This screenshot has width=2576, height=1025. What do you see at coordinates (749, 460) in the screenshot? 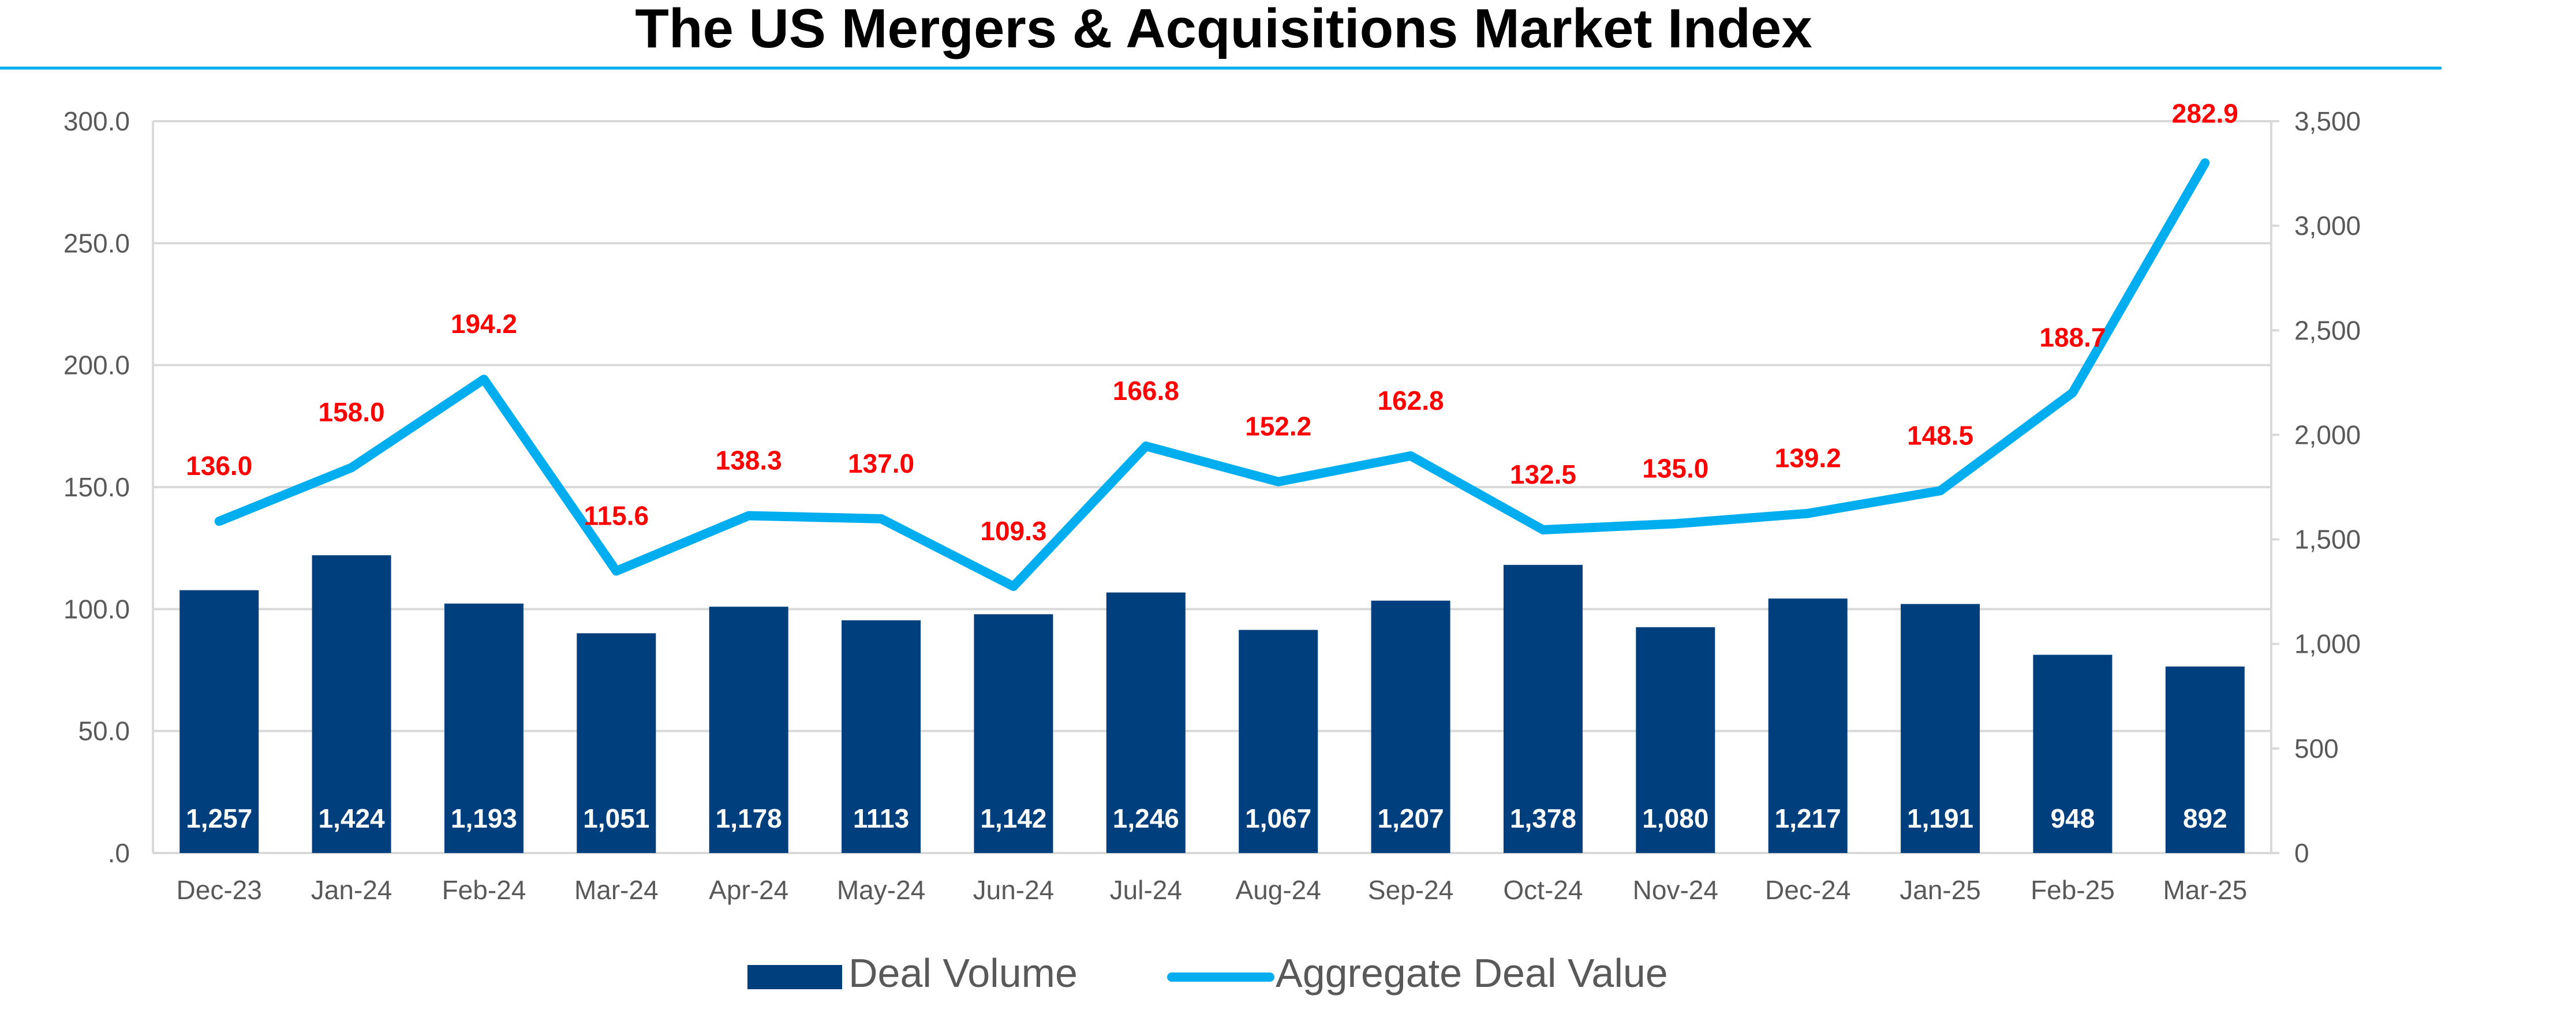
I see `aggregate-deal-value-data-label: 138.3` at bounding box center [749, 460].